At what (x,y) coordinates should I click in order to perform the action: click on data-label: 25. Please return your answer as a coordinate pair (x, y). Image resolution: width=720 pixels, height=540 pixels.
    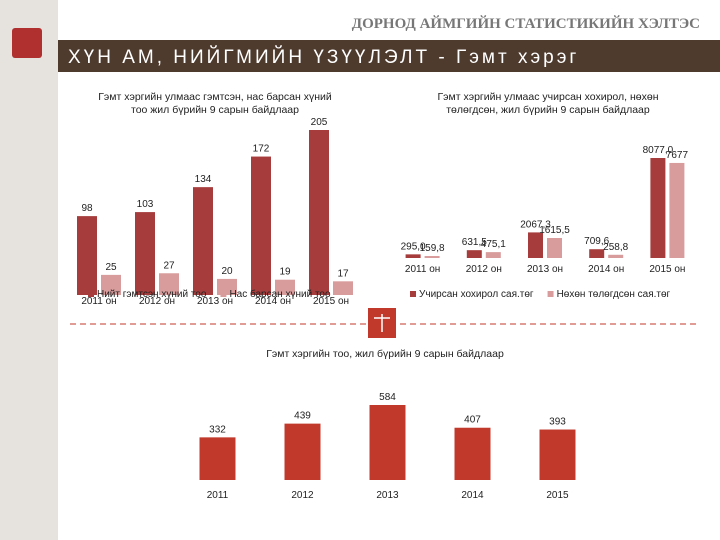
    Looking at the image, I should click on (111, 267).